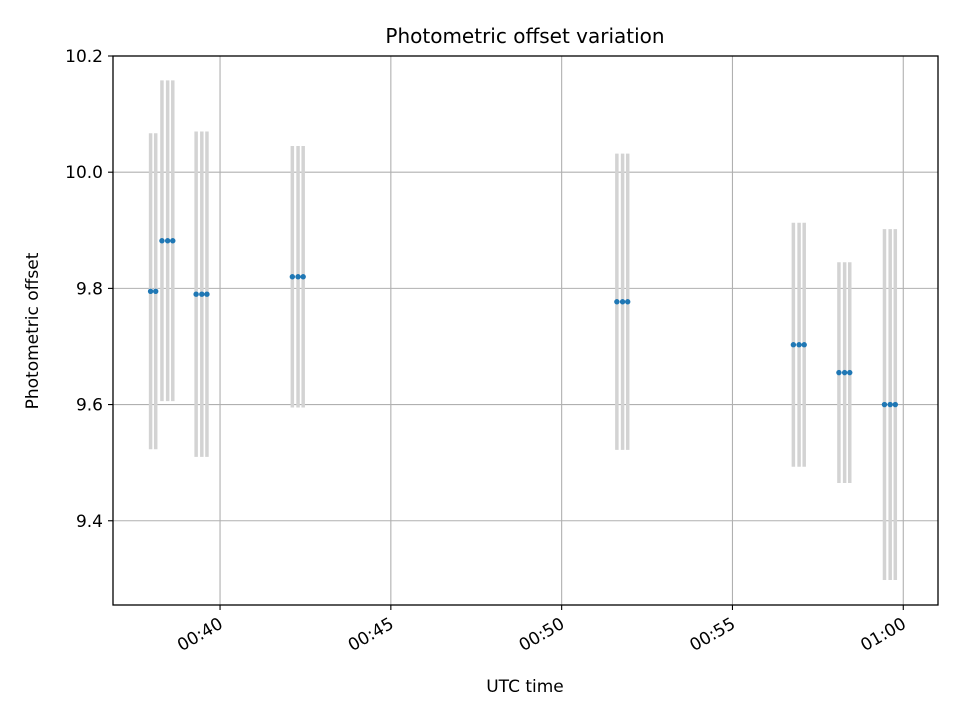 This screenshot has width=960, height=720. Describe the element at coordinates (84, 173) in the screenshot. I see `y-tick-label: 10.0` at that location.